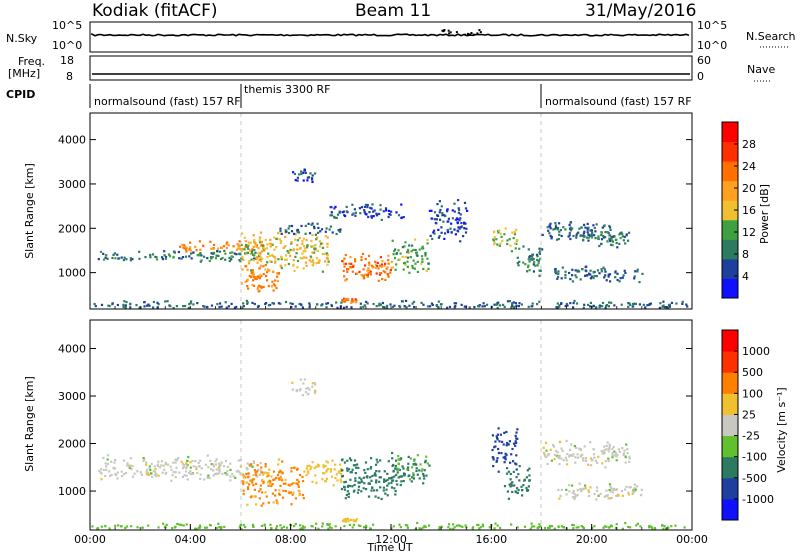 This screenshot has height=554, width=800. What do you see at coordinates (155, 11) in the screenshot?
I see `site-title: Kodiak (fitACF)` at bounding box center [155, 11].